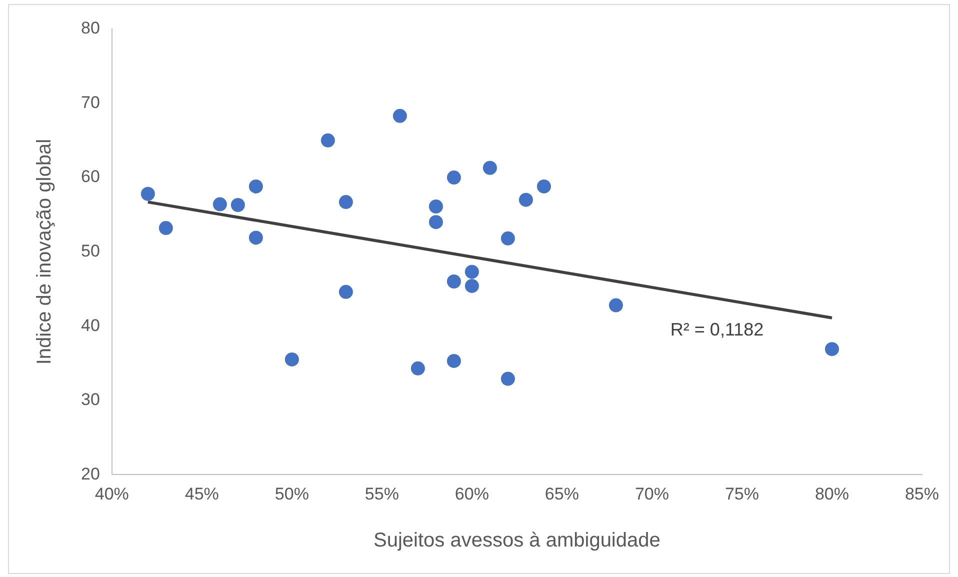 The height and width of the screenshot is (577, 958). What do you see at coordinates (651, 494) in the screenshot?
I see `x-tick-label: 70%` at bounding box center [651, 494].